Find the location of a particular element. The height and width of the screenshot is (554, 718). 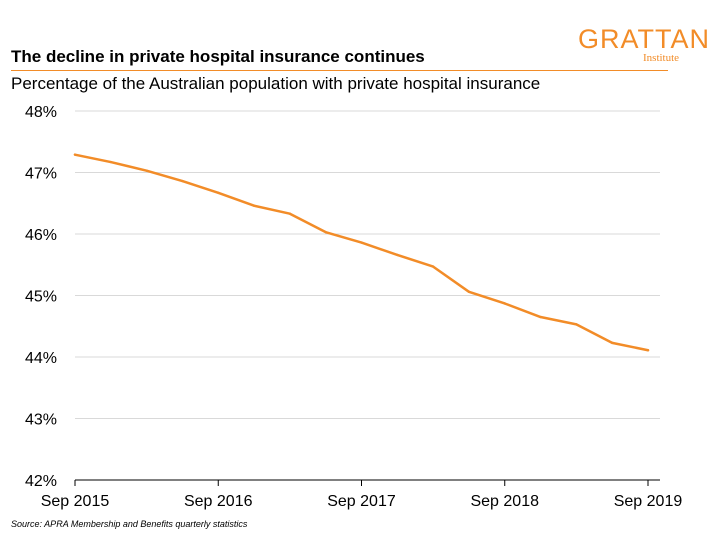

logo: GRATTAN is located at coordinates (644, 39).